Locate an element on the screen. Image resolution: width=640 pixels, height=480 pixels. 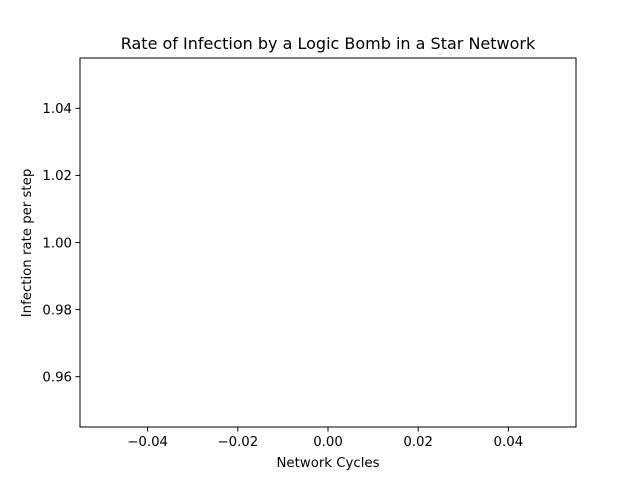
y-tick-label: 1.00 is located at coordinates (57, 243).